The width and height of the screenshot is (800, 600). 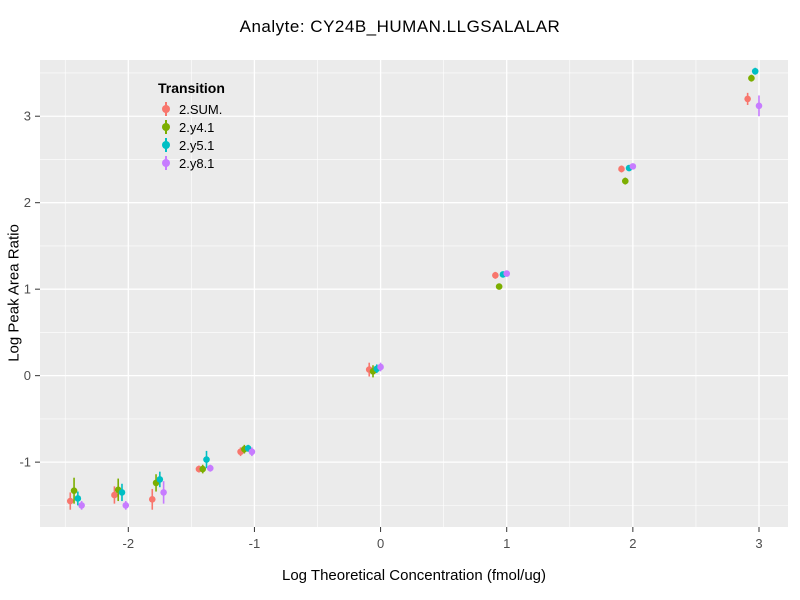 I want to click on x-tick-label: 2, so click(x=632, y=543).